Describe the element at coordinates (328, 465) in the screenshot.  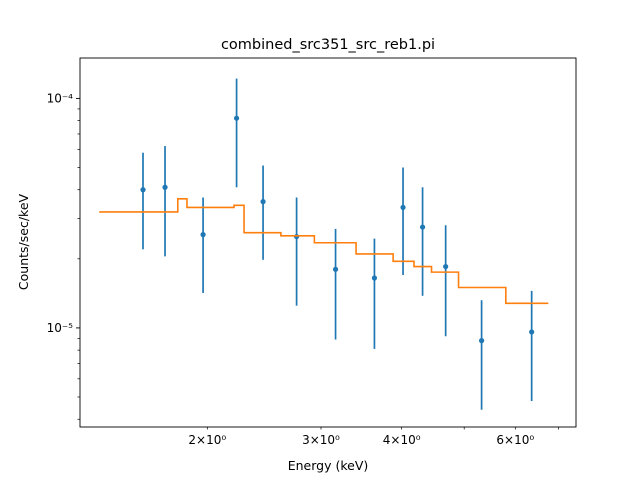
I see `x-axis-label: Energy (keV)` at that location.